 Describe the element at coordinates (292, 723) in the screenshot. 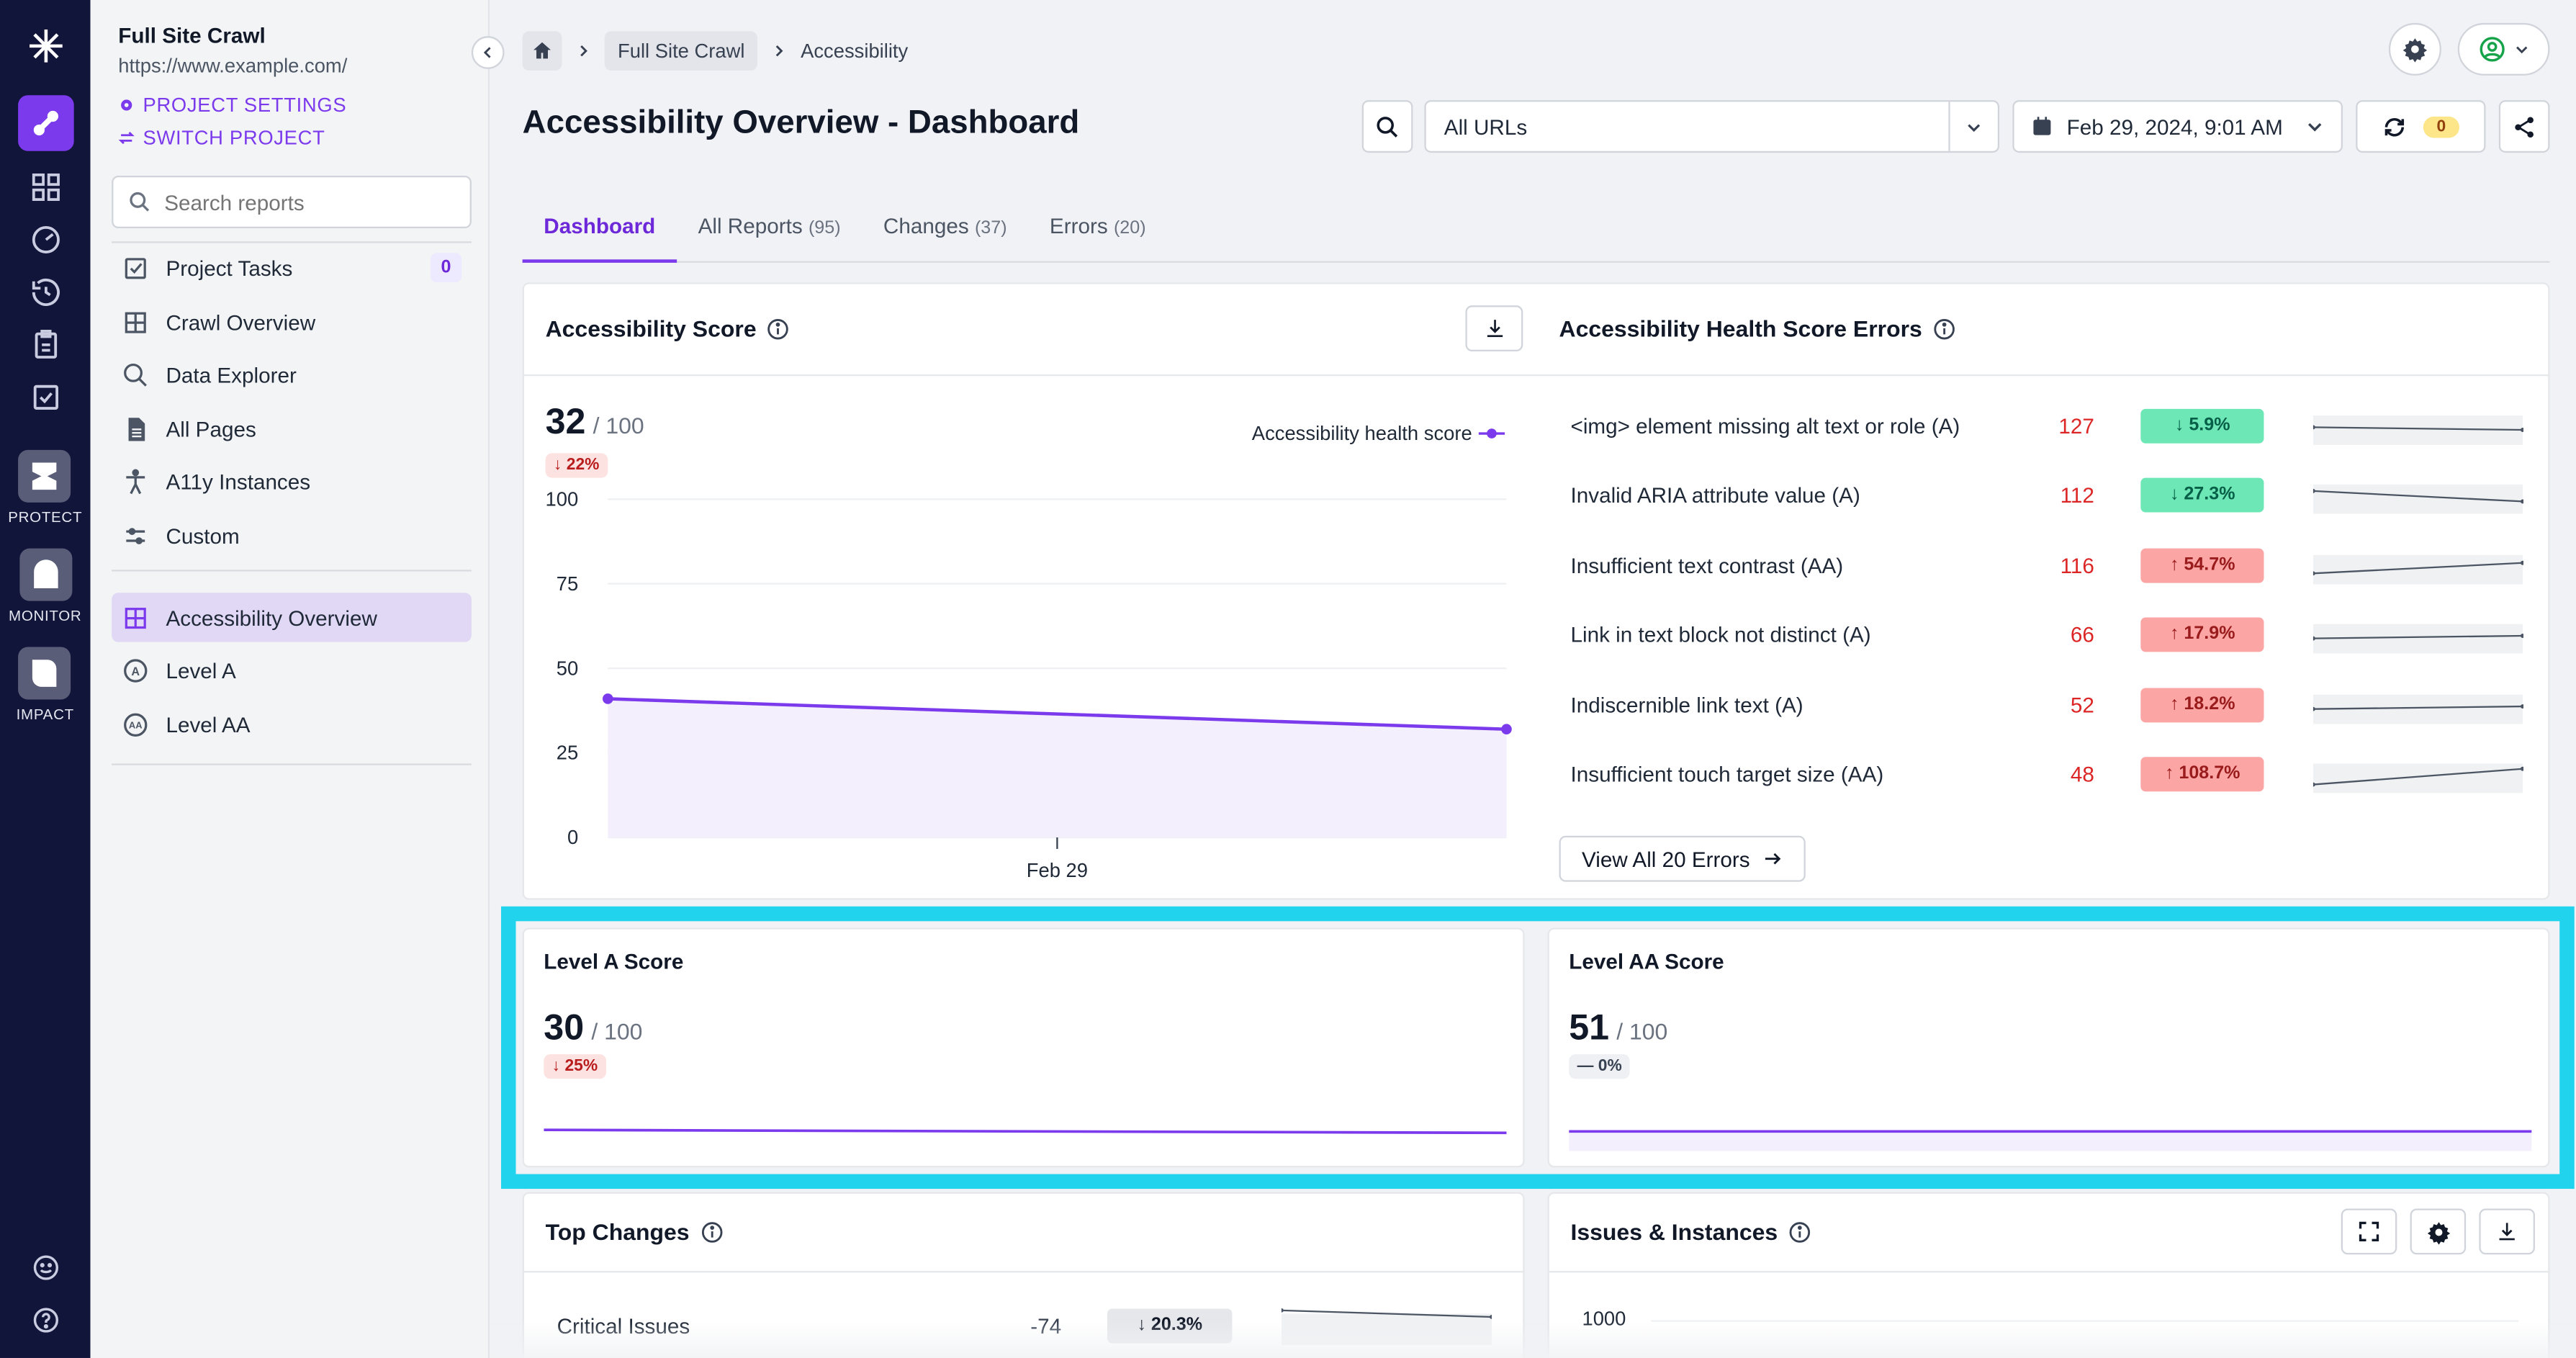

I see `sidebar-item-level-aa: AA Level AA` at that location.